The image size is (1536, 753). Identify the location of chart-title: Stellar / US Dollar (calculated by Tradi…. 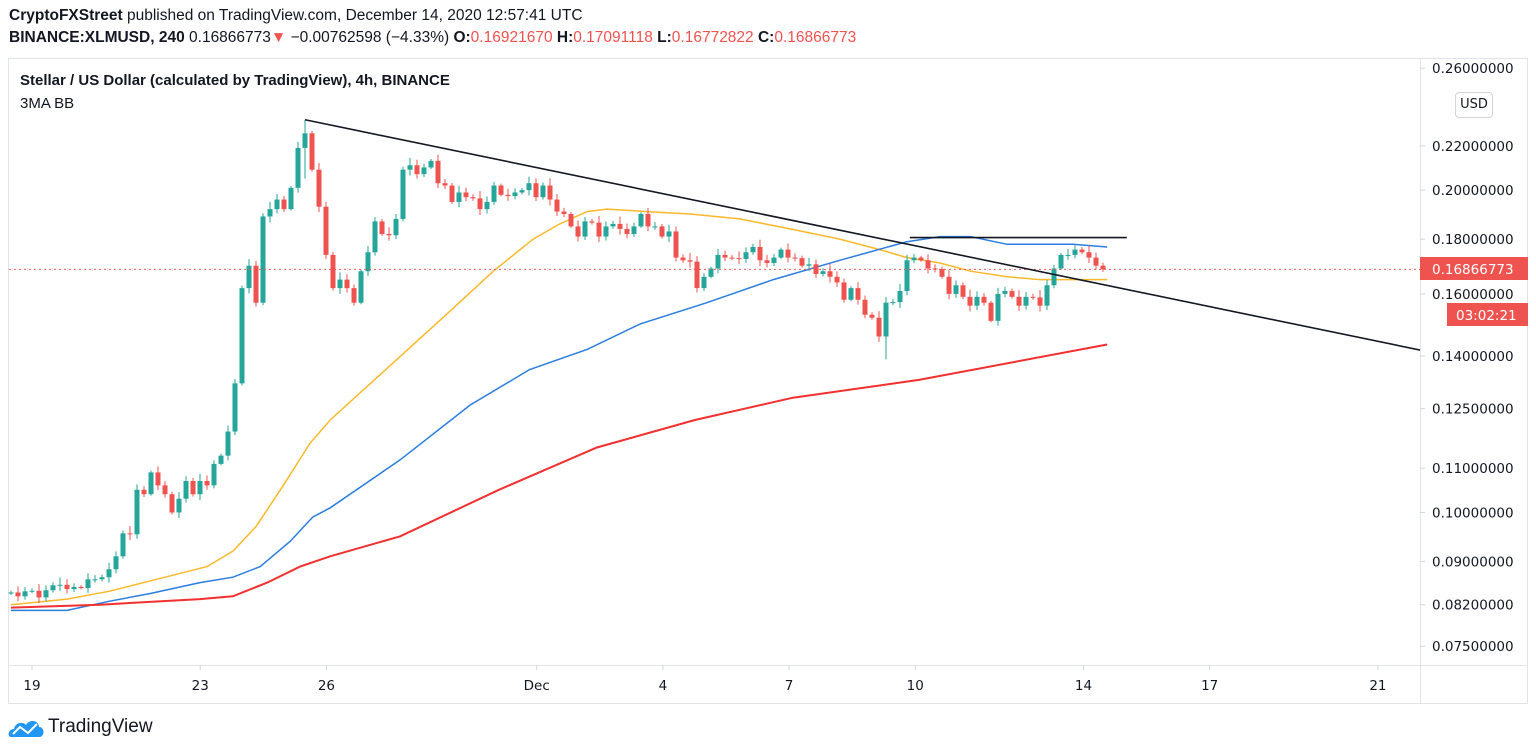
(235, 80).